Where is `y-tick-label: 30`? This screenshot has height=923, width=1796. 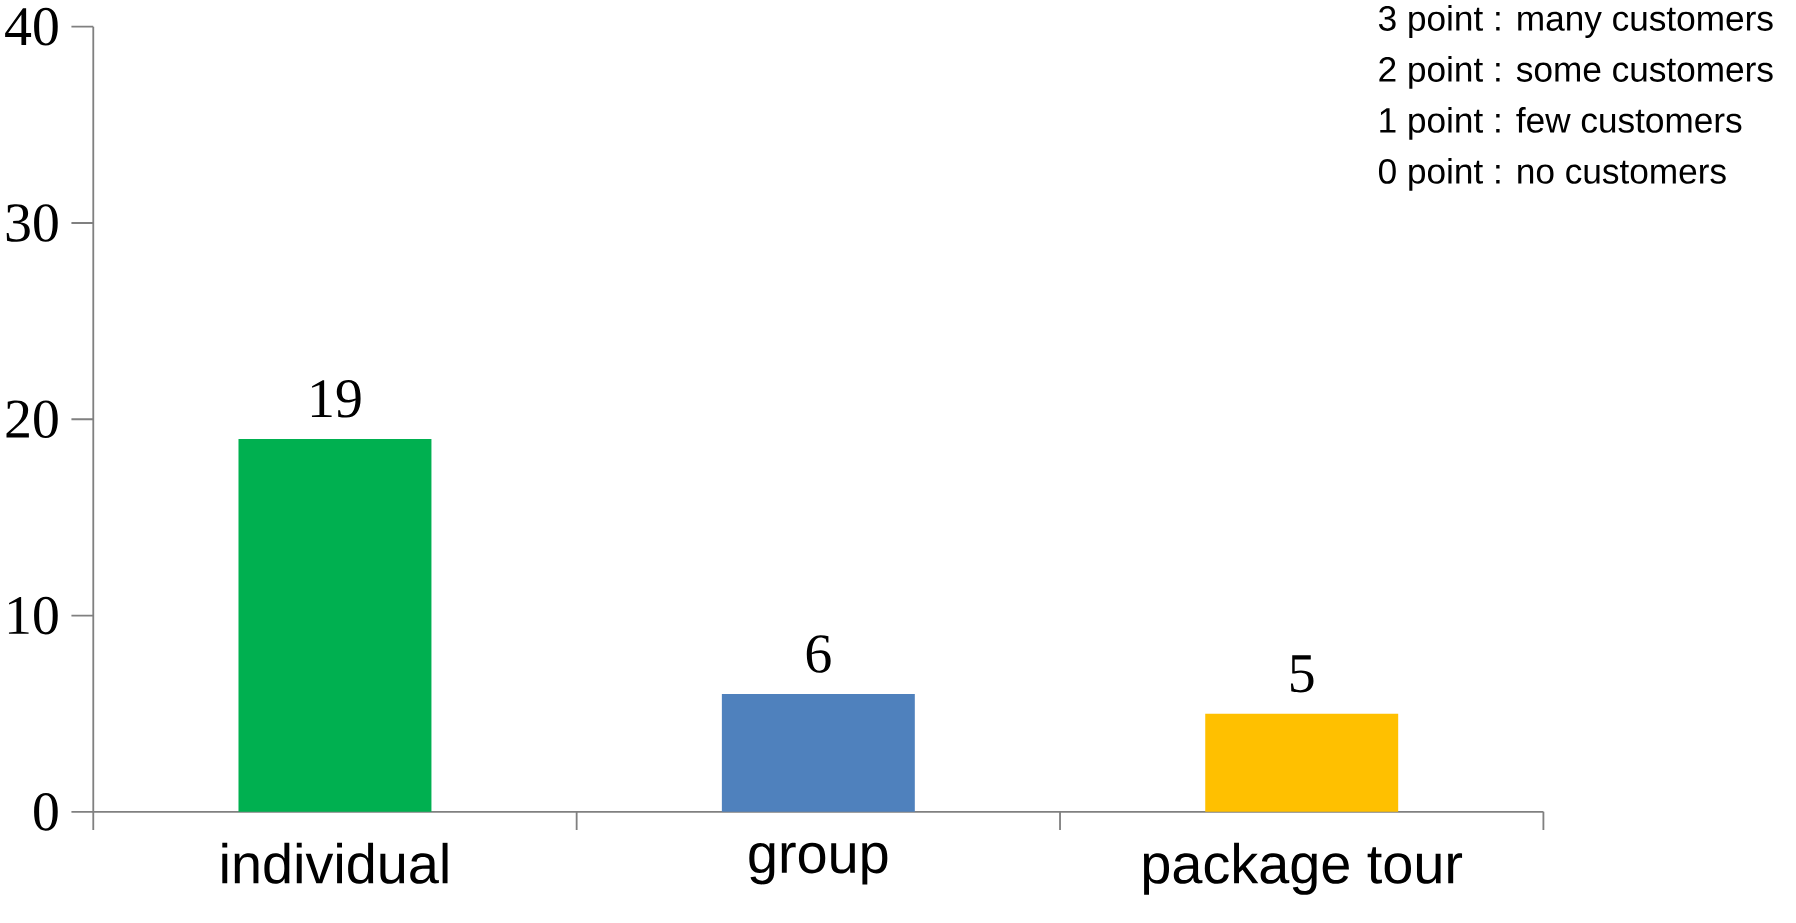
y-tick-label: 30 is located at coordinates (32, 223).